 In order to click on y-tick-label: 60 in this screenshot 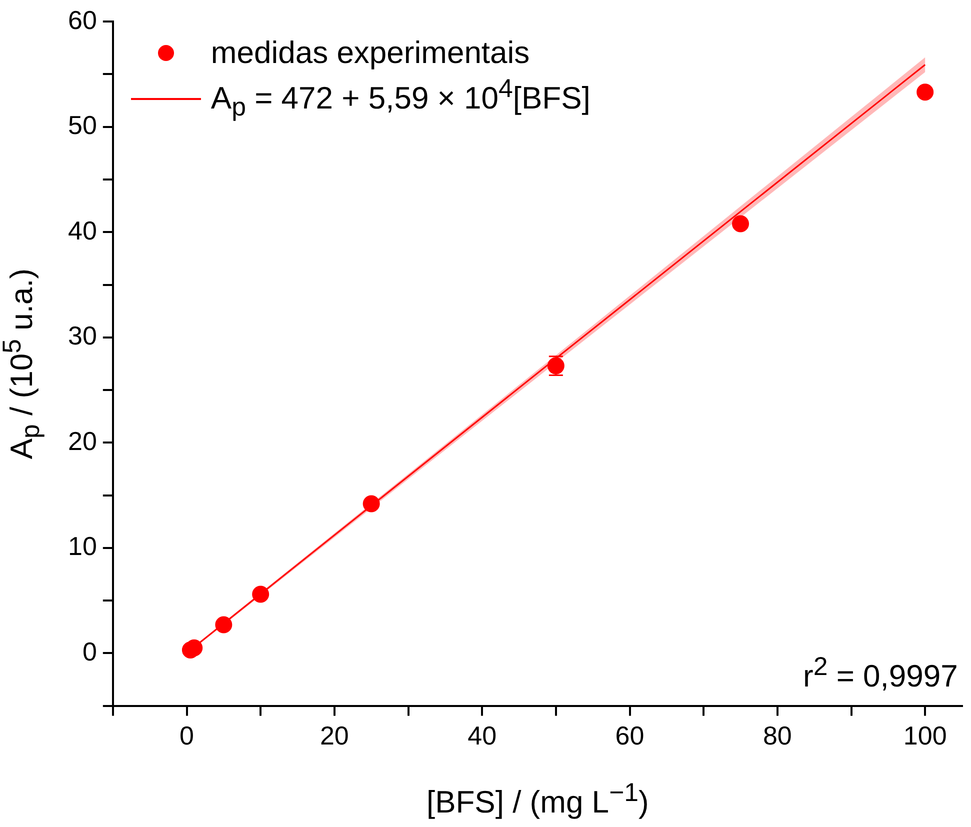, I will do `click(82, 19)`.